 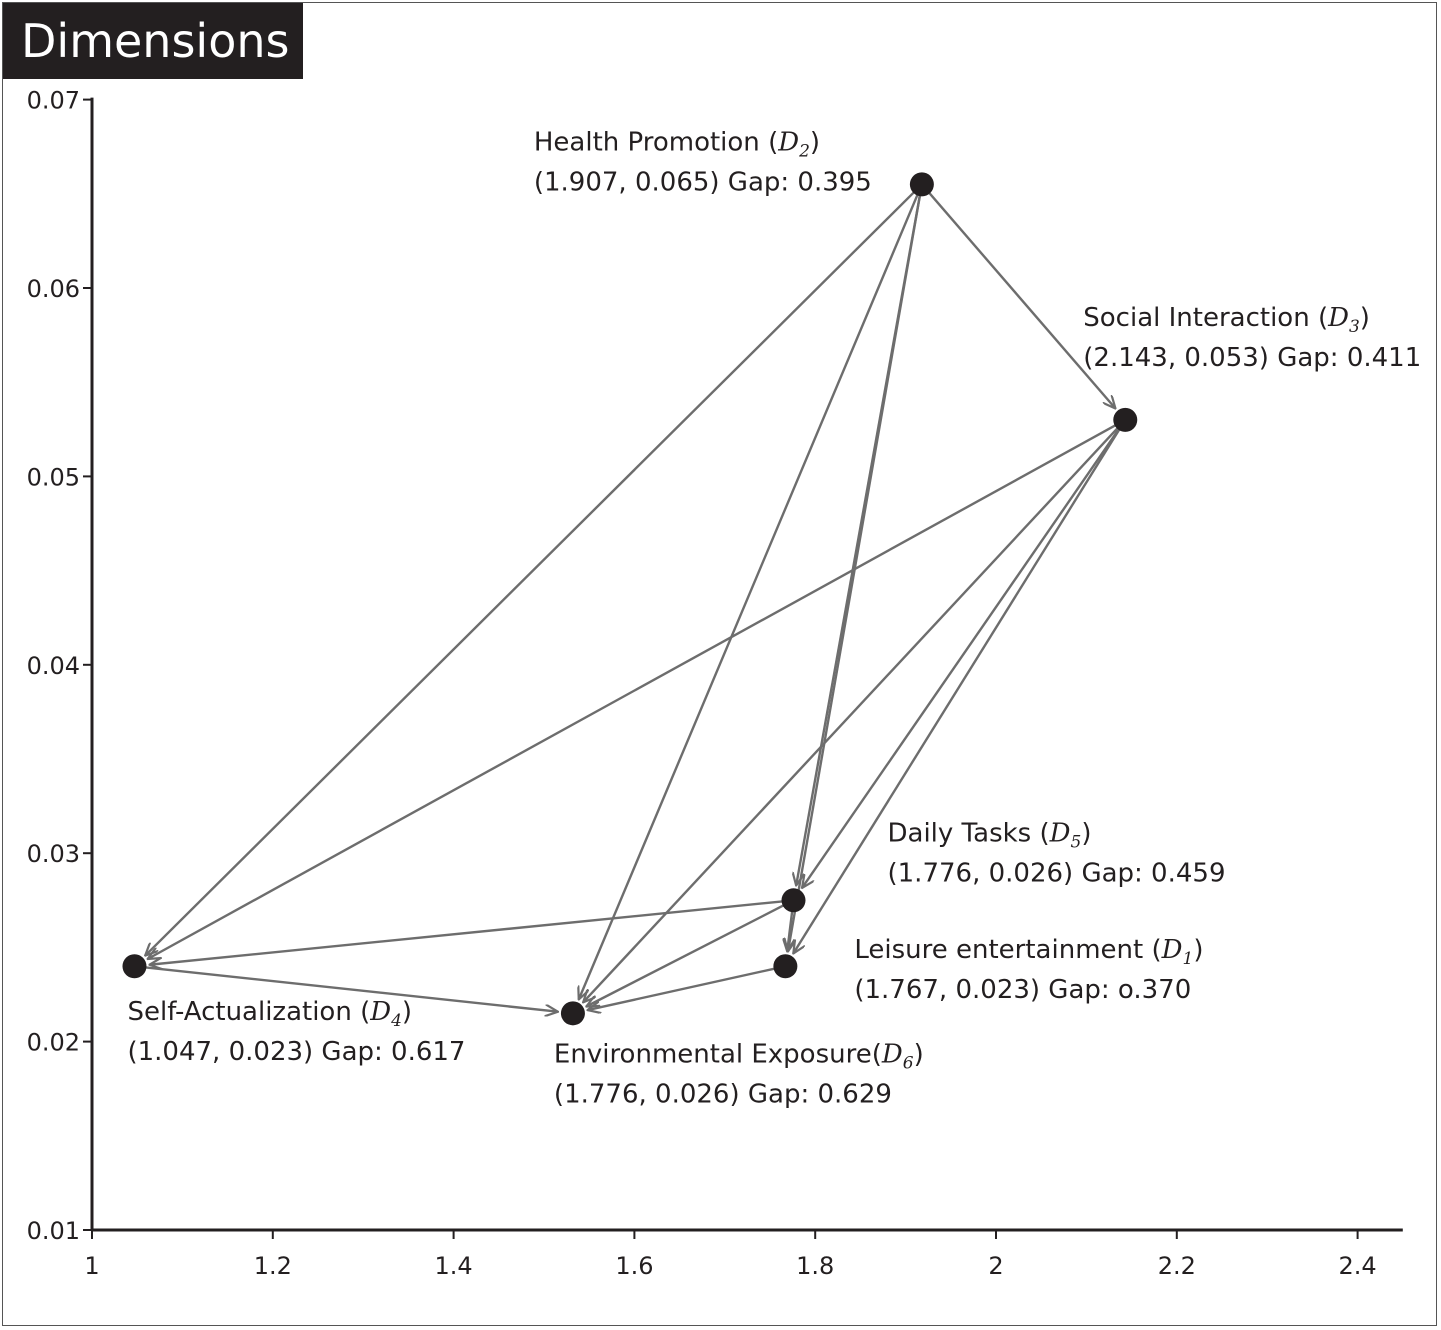 What do you see at coordinates (273, 1266) in the screenshot?
I see `x-tick-label: 1.2` at bounding box center [273, 1266].